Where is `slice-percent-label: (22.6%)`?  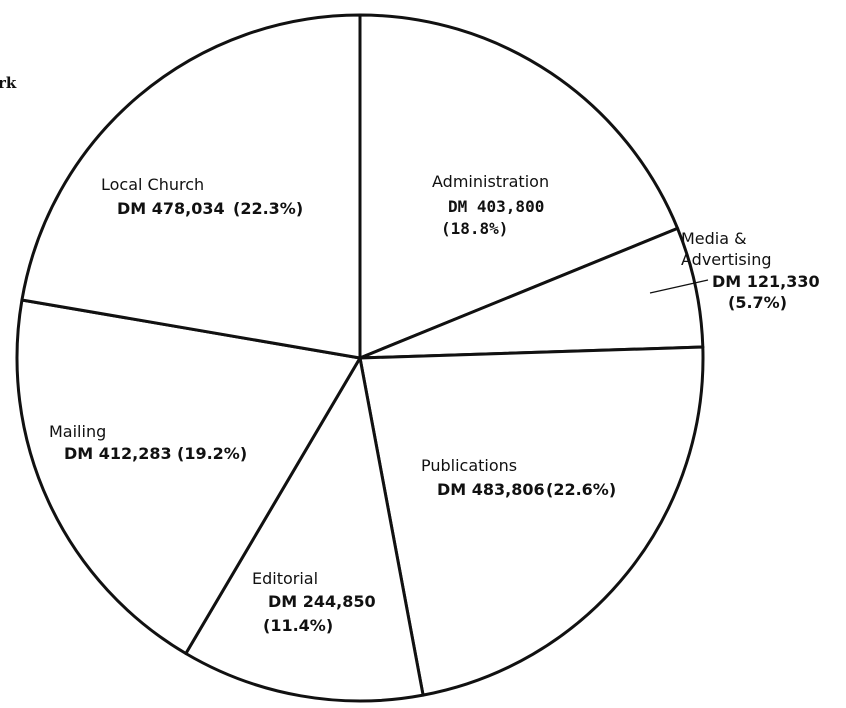
slice-percent-label: (22.6%) is located at coordinates (581, 489).